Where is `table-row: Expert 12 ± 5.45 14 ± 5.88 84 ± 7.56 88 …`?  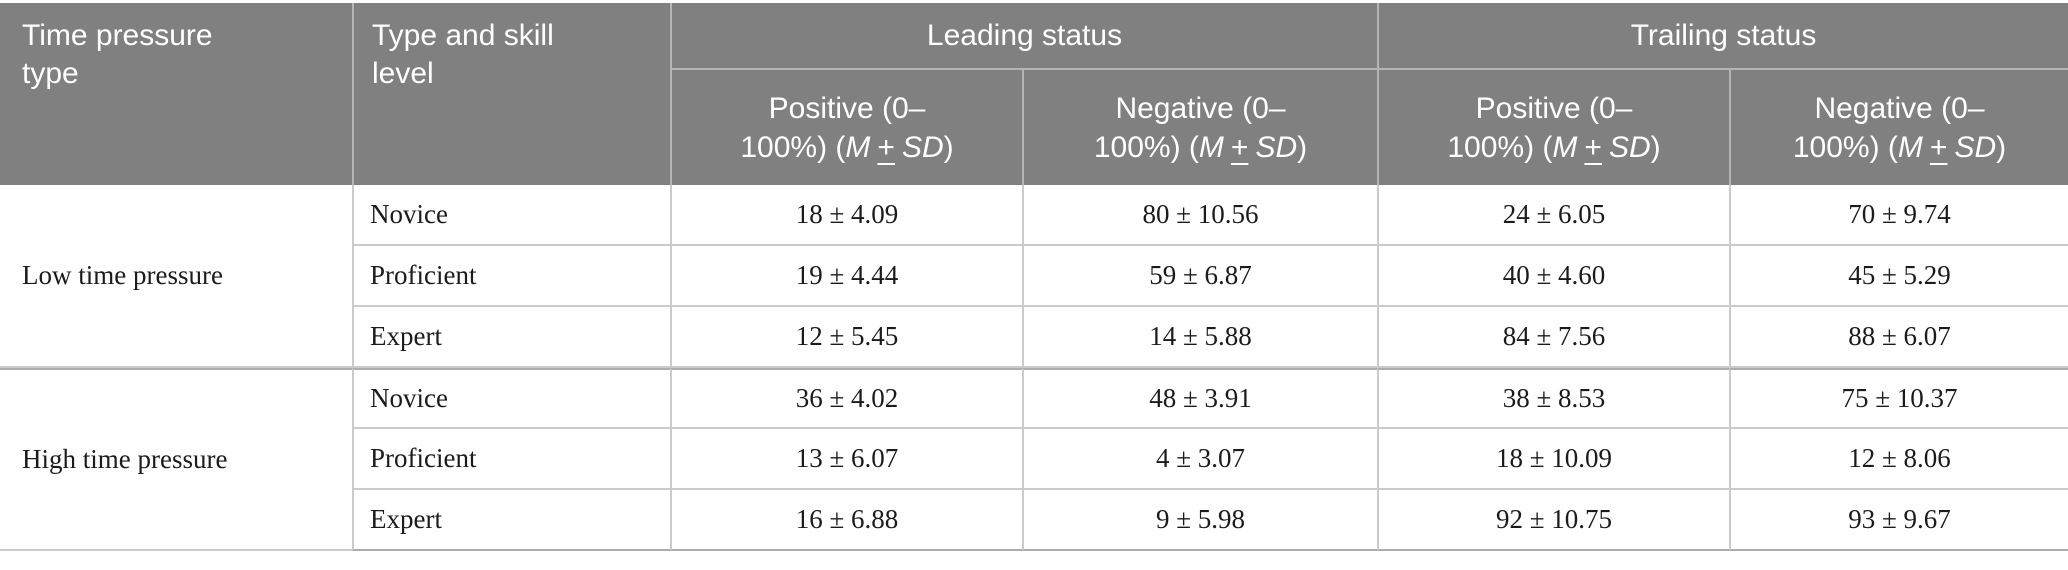 table-row: Expert 12 ± 5.45 14 ± 5.88 84 ± 7.56 88 … is located at coordinates (1034, 337).